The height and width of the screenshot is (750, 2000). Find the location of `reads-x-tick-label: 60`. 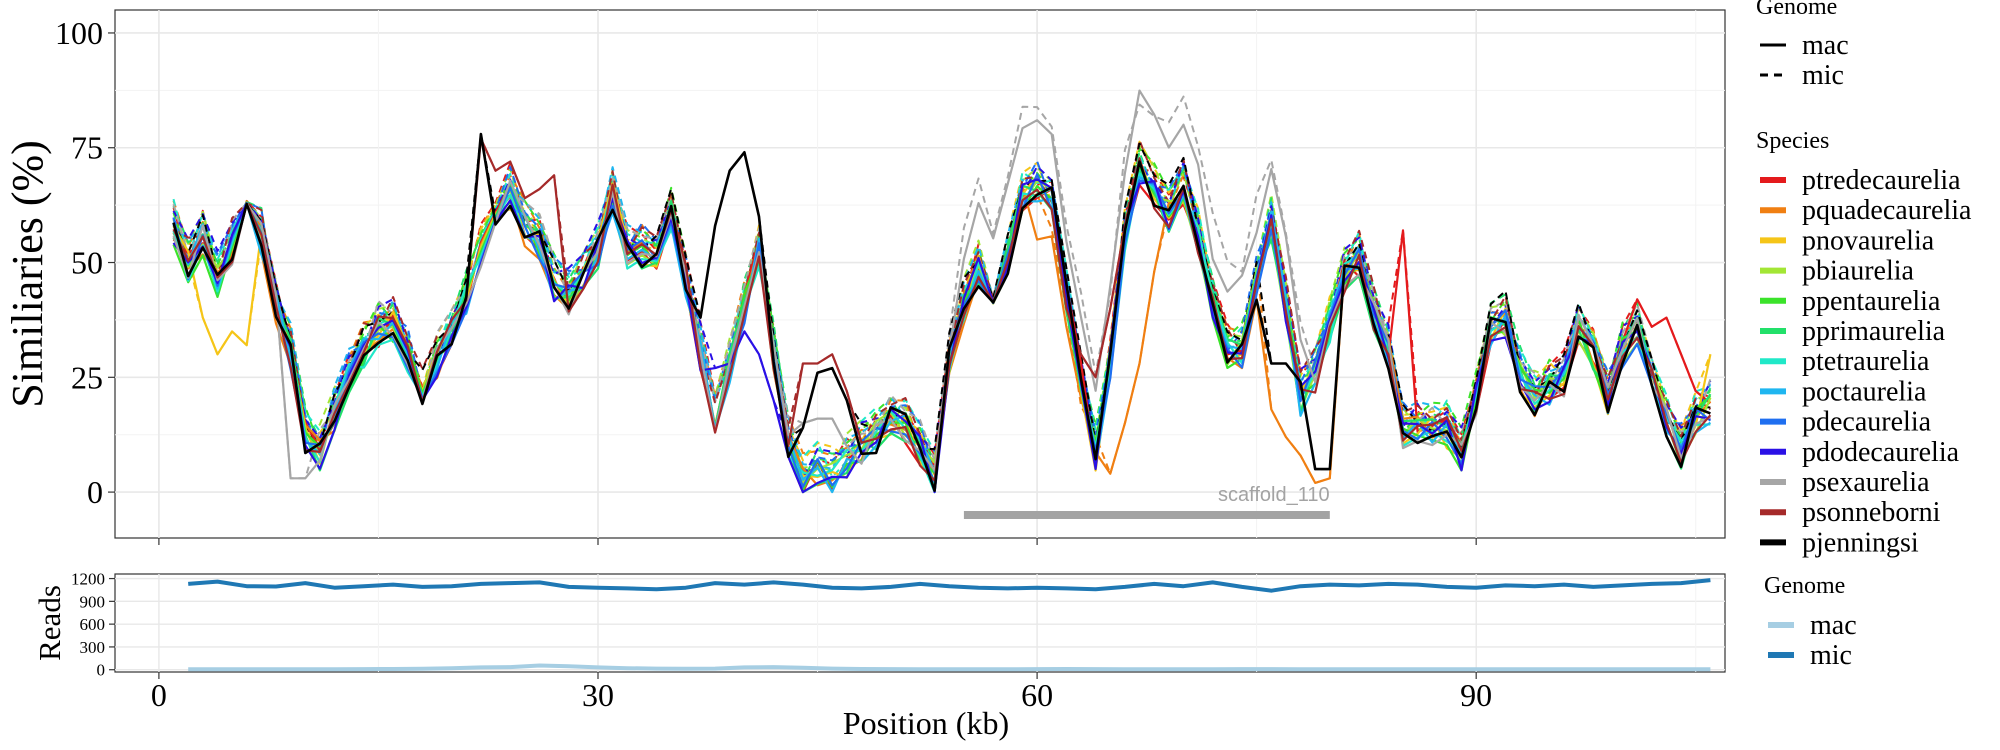

reads-x-tick-label: 60 is located at coordinates (1037, 695).